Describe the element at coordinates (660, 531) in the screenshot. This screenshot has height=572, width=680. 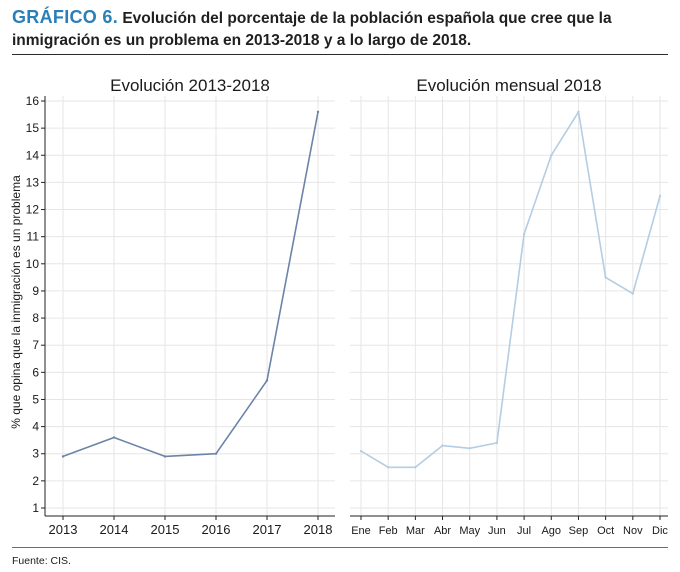
I see `monthly-x-tick-label: Dic` at that location.